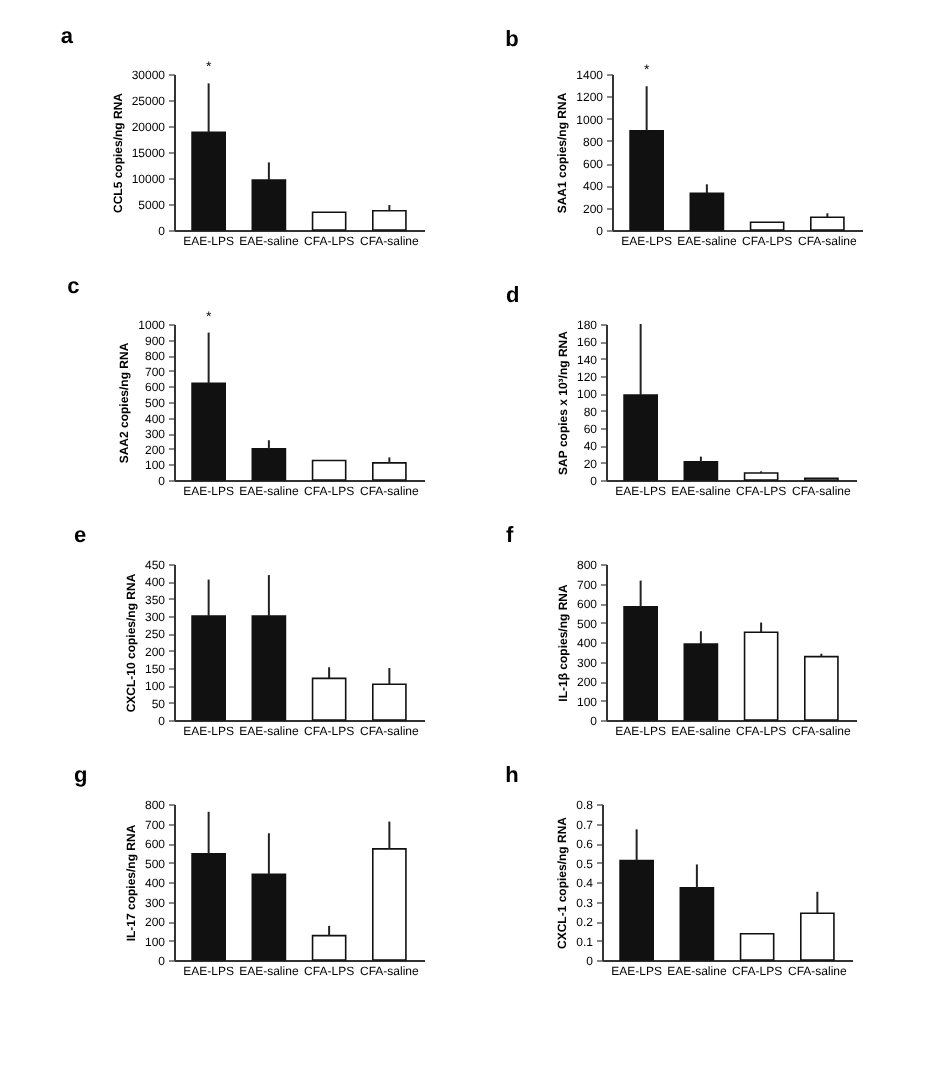  What do you see at coordinates (67, 37) in the screenshot?
I see `chart-title: a` at bounding box center [67, 37].